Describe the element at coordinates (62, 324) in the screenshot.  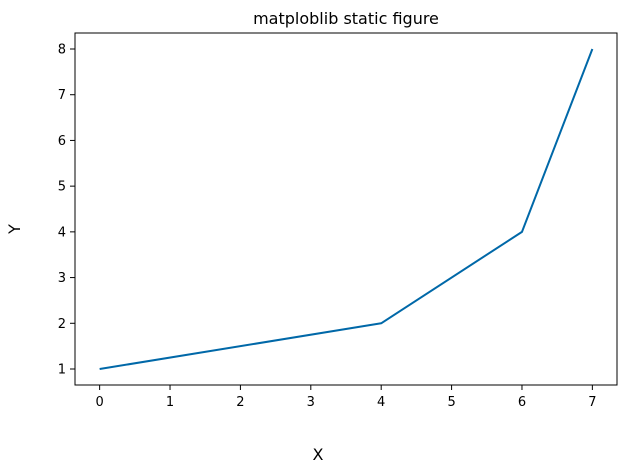
I see `y-tick-label: 2` at that location.